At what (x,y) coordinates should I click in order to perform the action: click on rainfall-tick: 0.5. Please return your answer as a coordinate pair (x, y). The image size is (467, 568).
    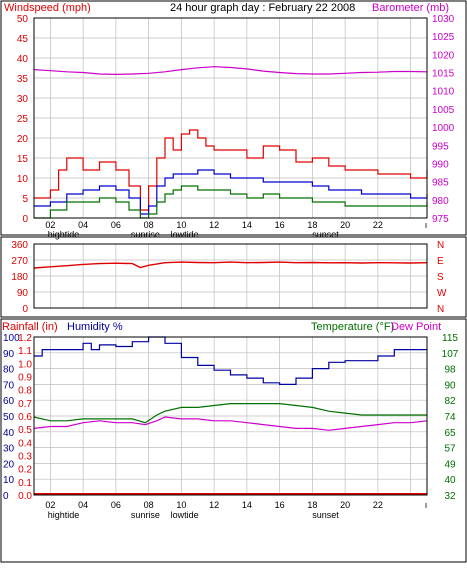
    Looking at the image, I should click on (25, 430).